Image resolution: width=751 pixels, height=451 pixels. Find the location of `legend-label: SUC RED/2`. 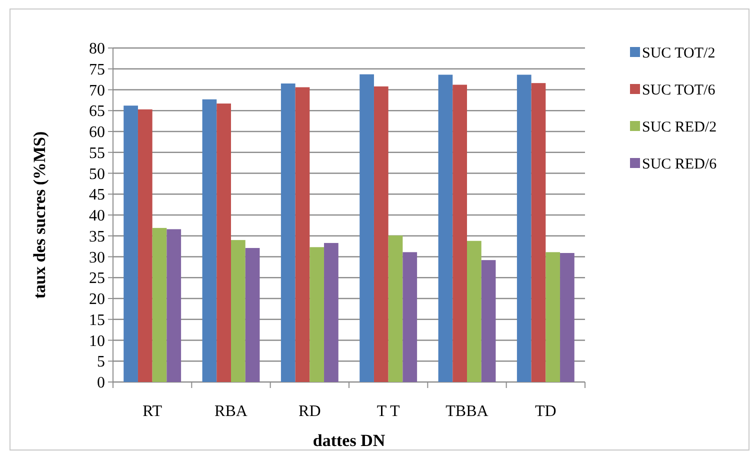

legend-label: SUC RED/2 is located at coordinates (679, 127).